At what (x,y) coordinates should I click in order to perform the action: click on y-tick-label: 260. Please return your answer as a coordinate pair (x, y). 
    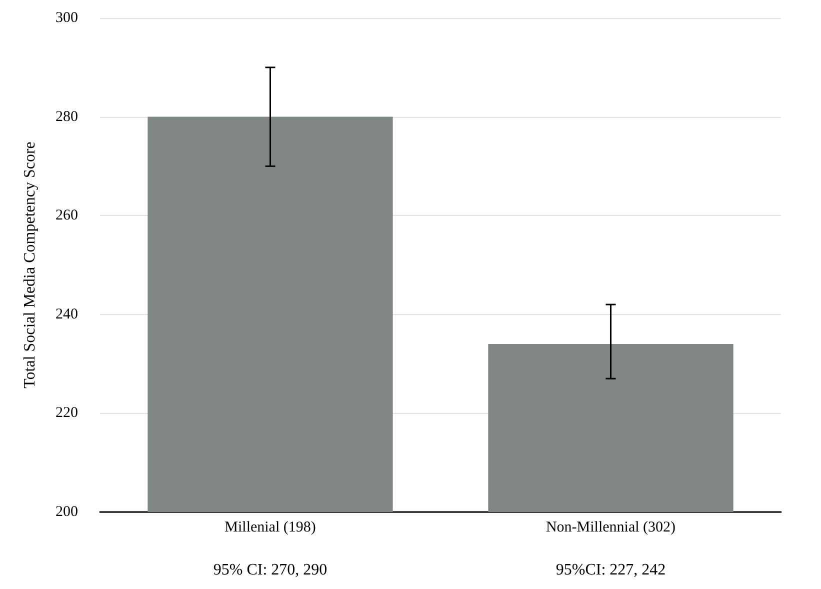
    Looking at the image, I should click on (67, 216).